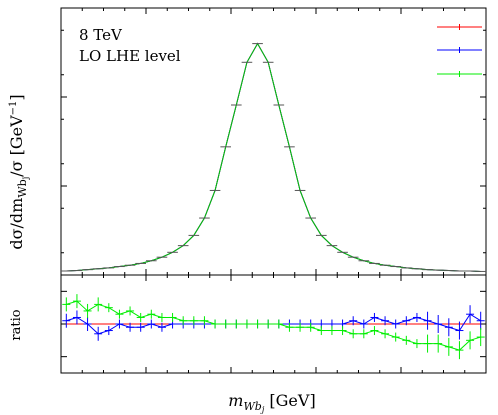 This screenshot has width=498, height=415. What do you see at coordinates (235, 400) in the screenshot?
I see `x-axis-label-main: m` at bounding box center [235, 400].